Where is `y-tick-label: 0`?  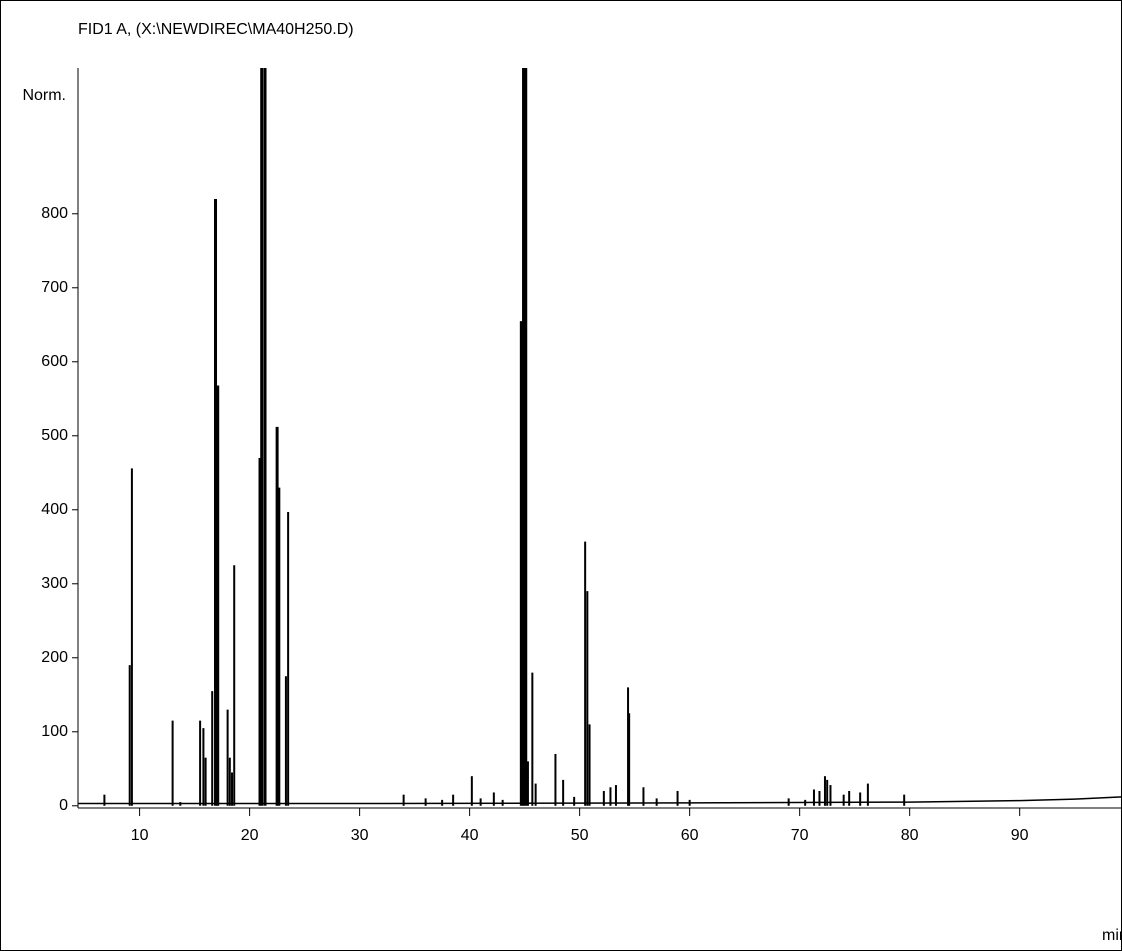 y-tick-label: 0 is located at coordinates (63, 805).